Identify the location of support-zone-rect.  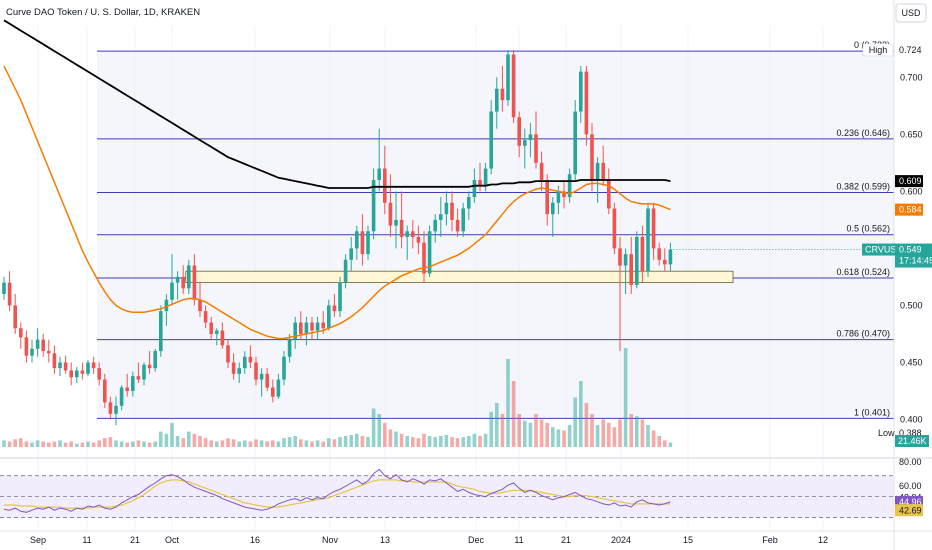
(459, 277).